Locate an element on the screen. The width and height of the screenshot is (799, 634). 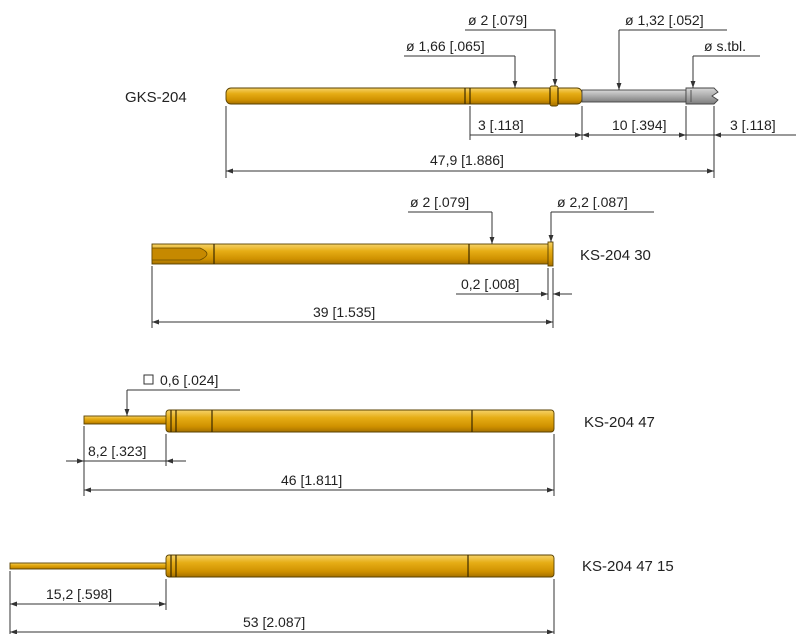
part-label: KS-204 47 is located at coordinates (619, 422).